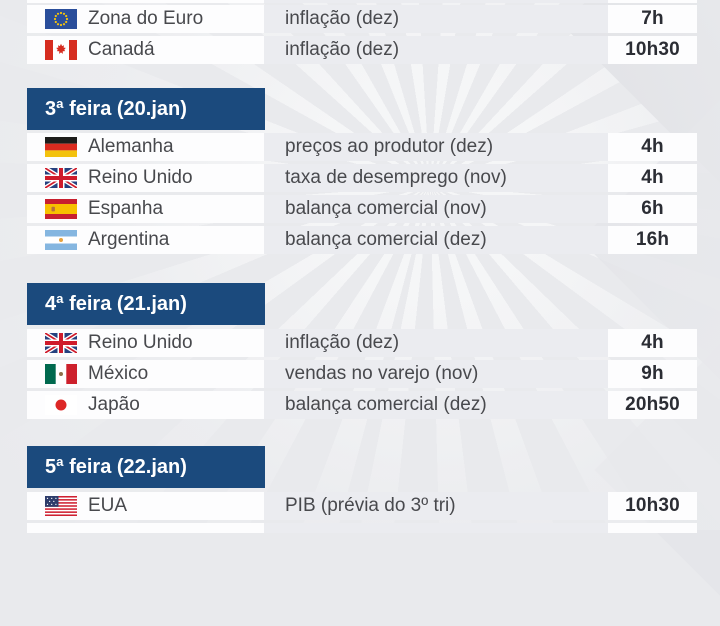 This screenshot has height=626, width=720. What do you see at coordinates (61, 240) in the screenshot?
I see `flag-argentina-icon` at bounding box center [61, 240].